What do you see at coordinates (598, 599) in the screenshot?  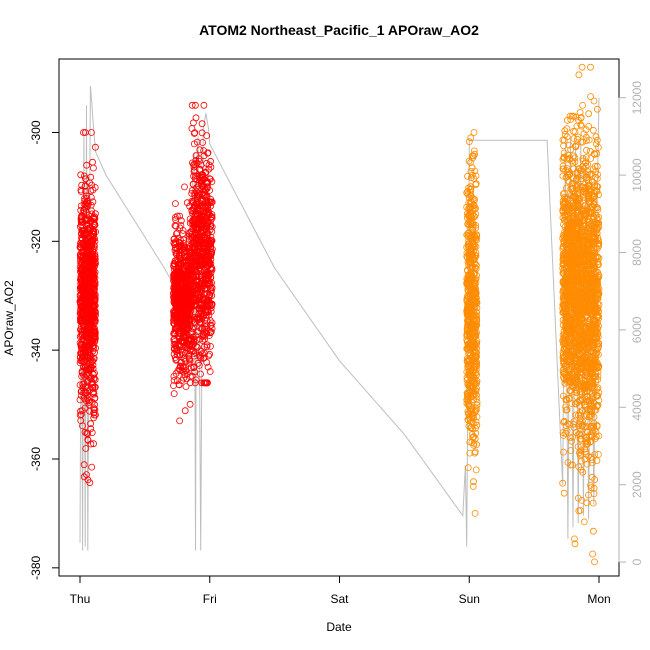 I see `x-tick-label: Mon` at bounding box center [598, 599].